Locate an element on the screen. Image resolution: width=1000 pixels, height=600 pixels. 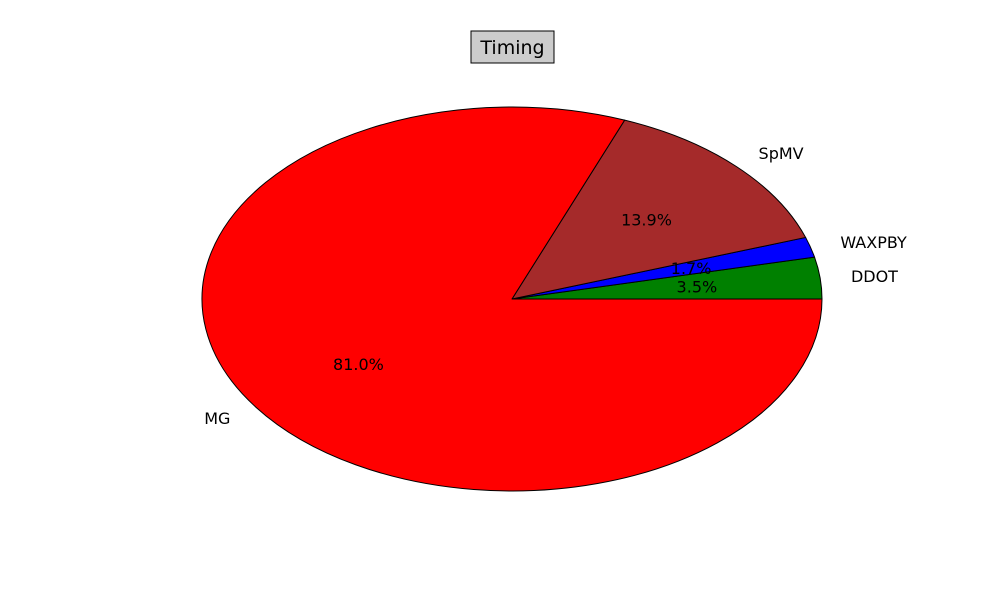
slice-percent-spmv: 13.9% is located at coordinates (646, 219).